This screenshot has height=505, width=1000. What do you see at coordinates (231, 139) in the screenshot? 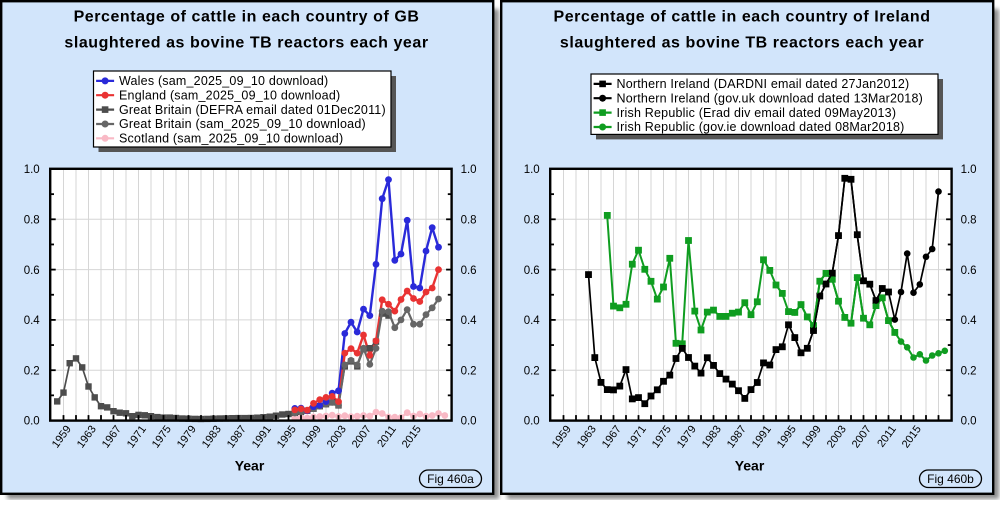
I see `svg-text:Scotland (sam_2025_09_10 downl: Scotland (sam_2025_09_10 download)` at bounding box center [231, 139].